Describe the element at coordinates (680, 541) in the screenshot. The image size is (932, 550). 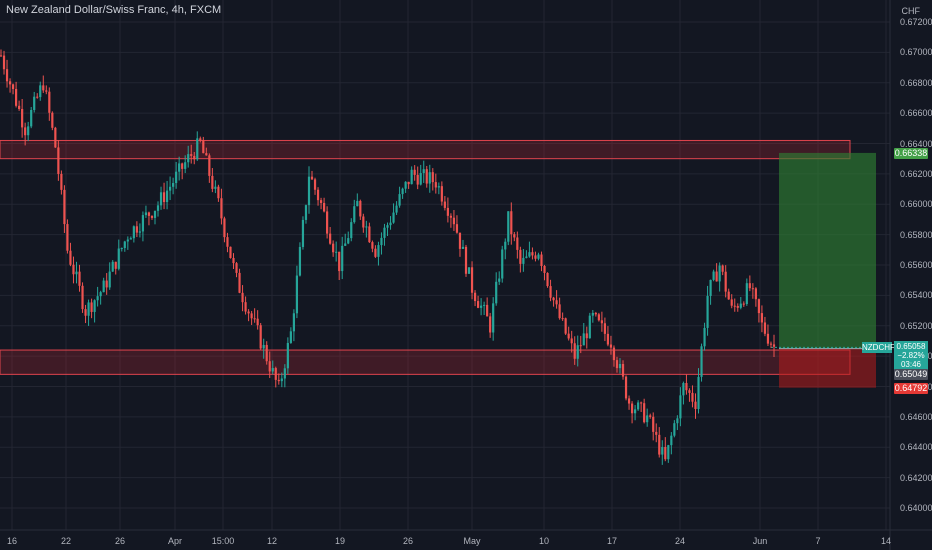
I see `time-tick-label: 24` at that location.